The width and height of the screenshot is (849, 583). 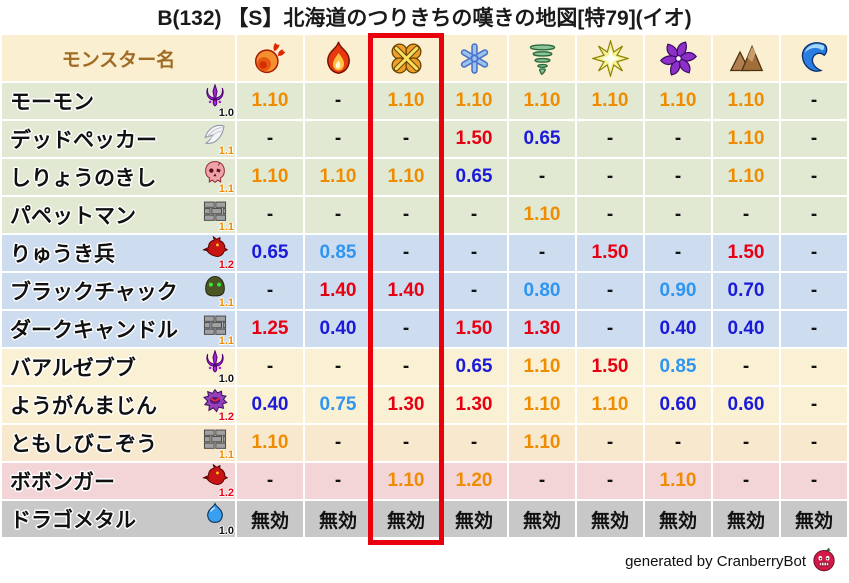 What do you see at coordinates (338, 405) in the screenshot?
I see `resistance-cell: 0.75` at bounding box center [338, 405].